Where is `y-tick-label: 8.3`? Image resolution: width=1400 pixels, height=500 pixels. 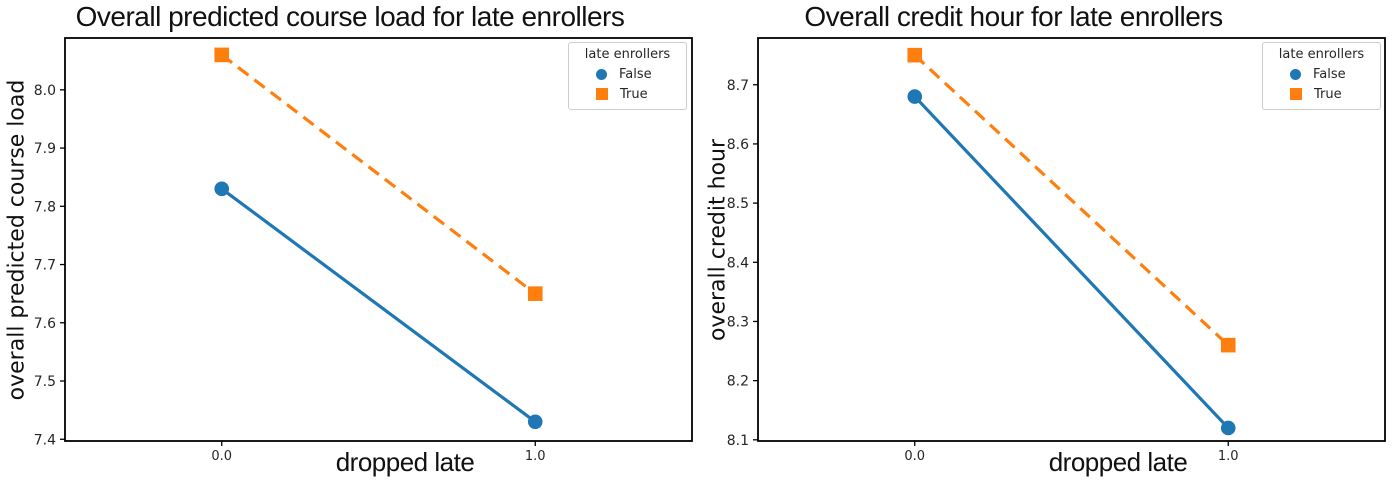
y-tick-label: 8.3 is located at coordinates (738, 322).